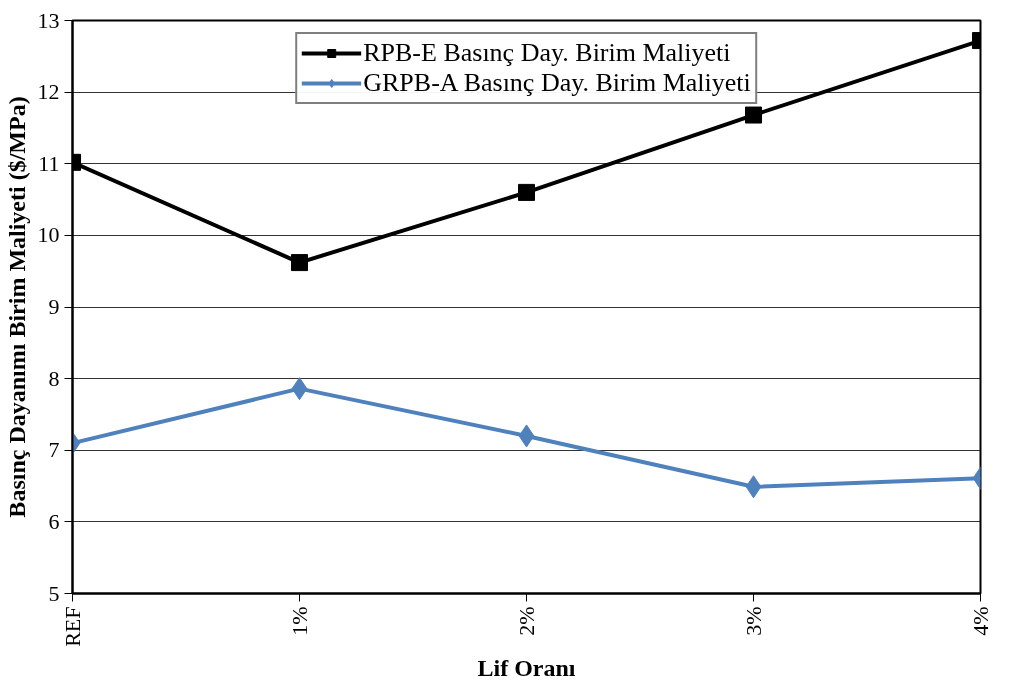 The height and width of the screenshot is (691, 1028). What do you see at coordinates (54, 306) in the screenshot?
I see `y-tick-label: 9` at bounding box center [54, 306].